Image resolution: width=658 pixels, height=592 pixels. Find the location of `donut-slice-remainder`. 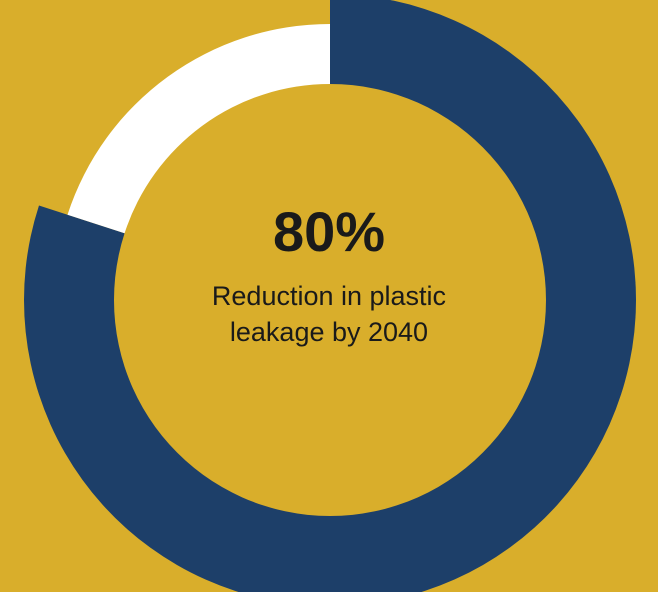

donut-slice-remainder is located at coordinates (198, 129).